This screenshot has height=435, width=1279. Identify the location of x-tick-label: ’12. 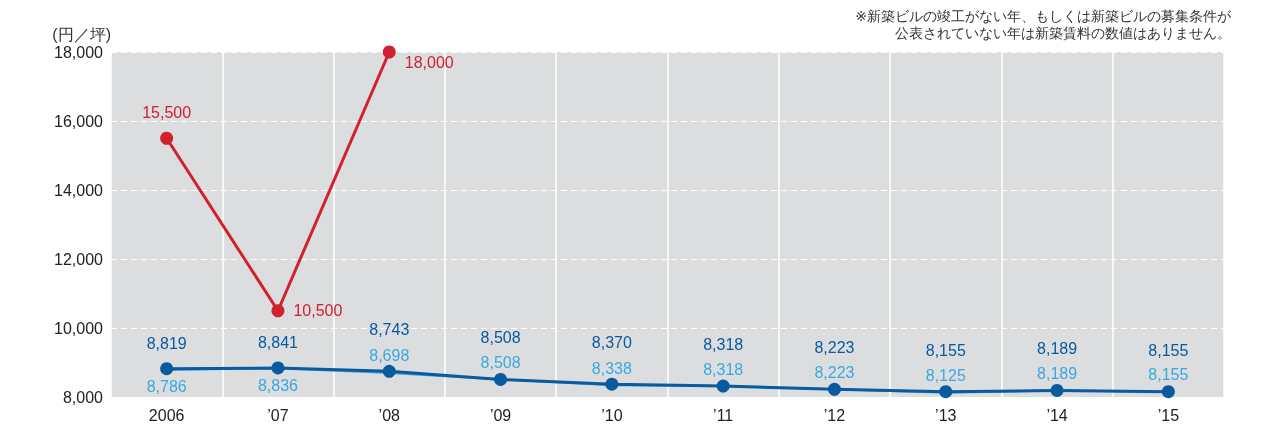
(834, 415).